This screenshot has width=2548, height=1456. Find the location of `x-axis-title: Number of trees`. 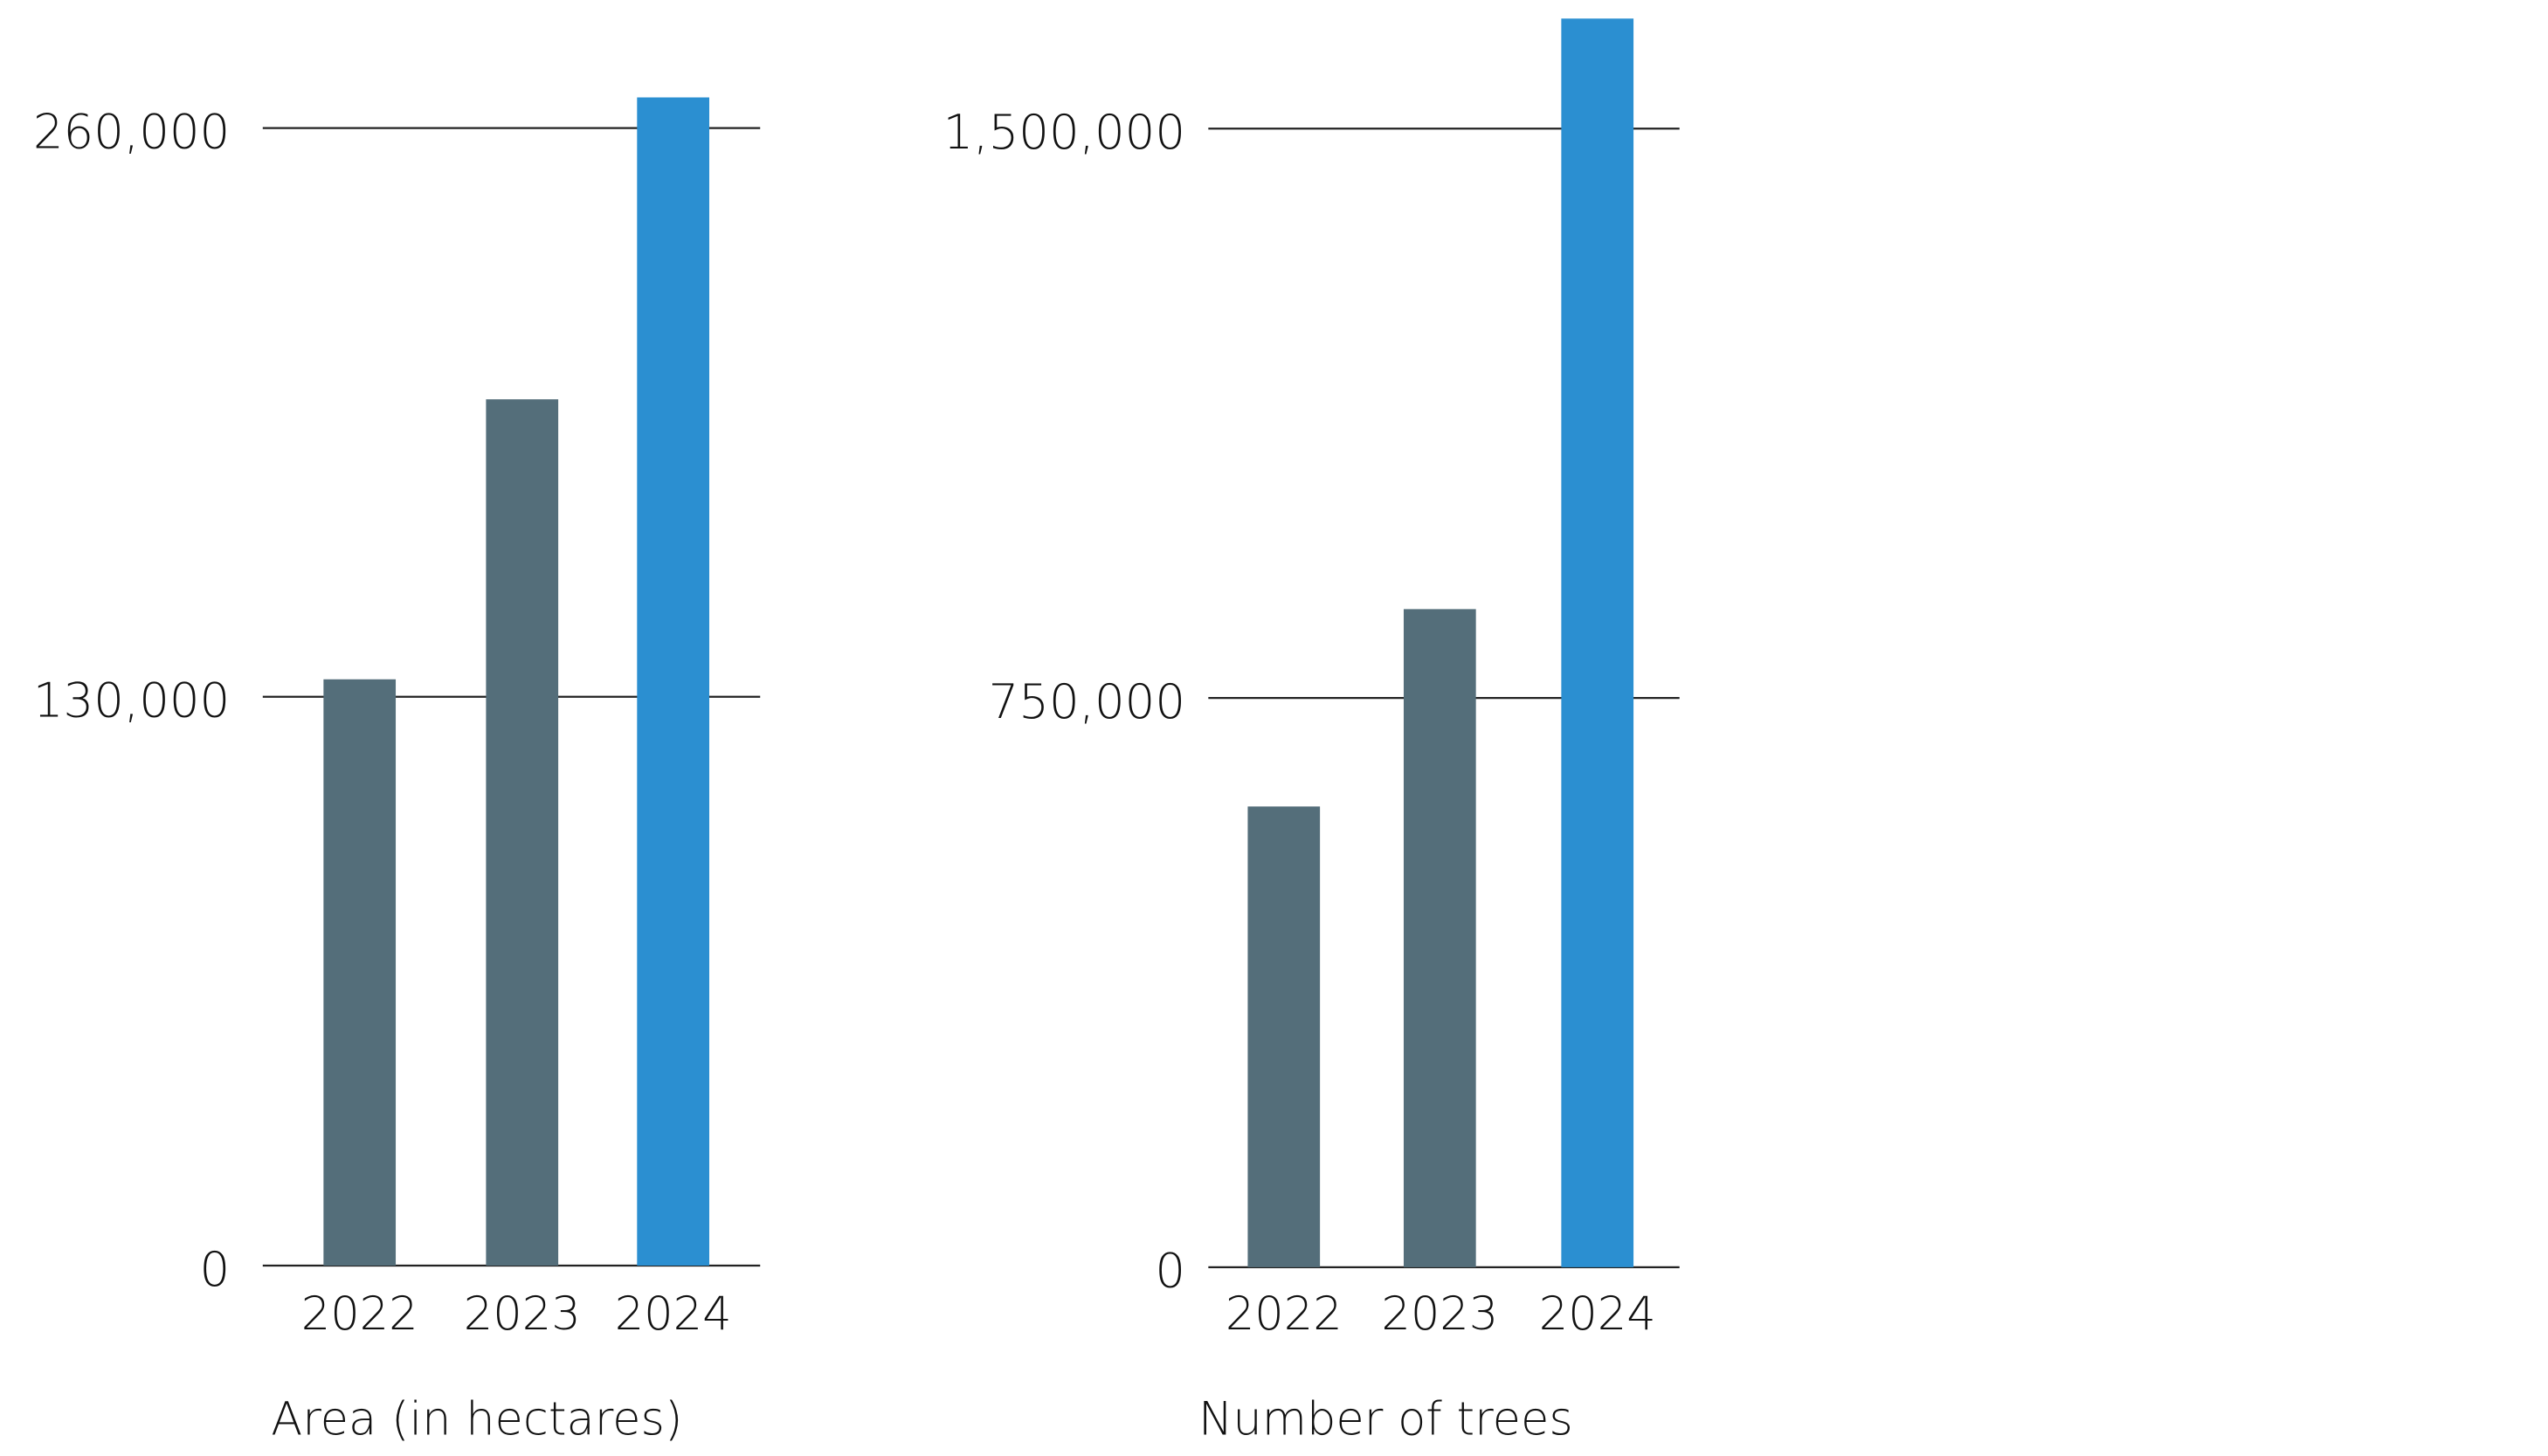

x-axis-title: Number of trees is located at coordinates (1386, 1419).